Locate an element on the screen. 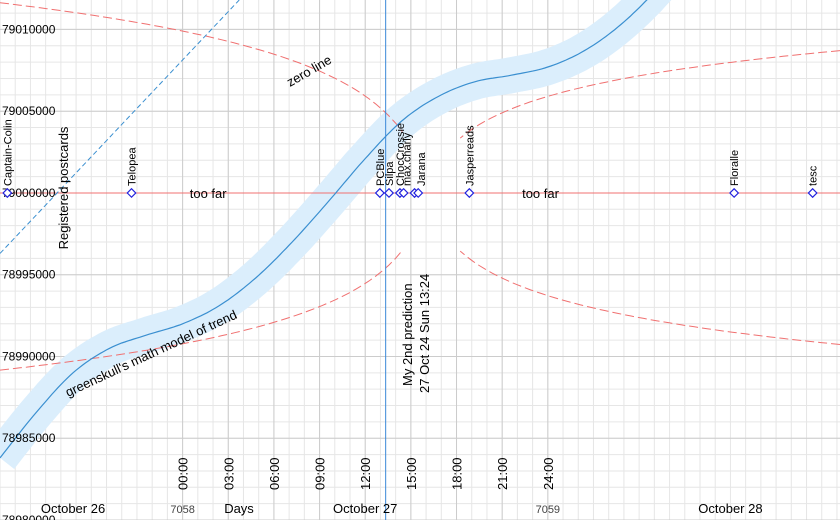  predictor-label: Silpa is located at coordinates (390, 173).